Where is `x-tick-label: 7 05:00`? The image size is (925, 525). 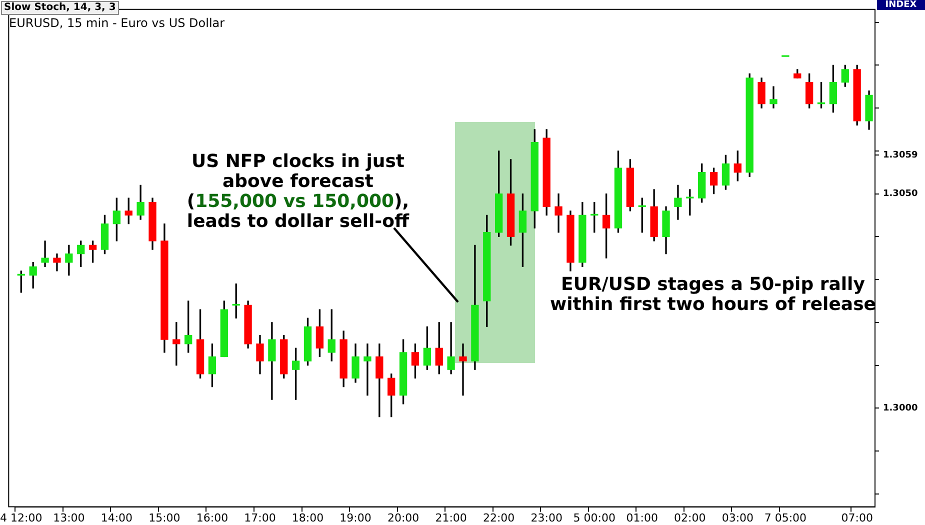 x-tick-label: 7 05:00 is located at coordinates (785, 517).